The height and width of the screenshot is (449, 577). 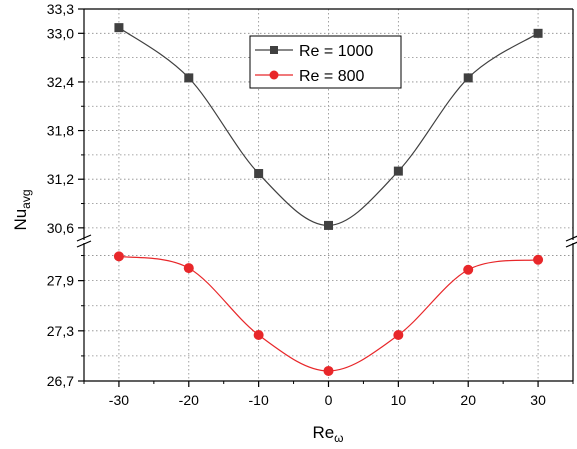 What do you see at coordinates (259, 400) in the screenshot?
I see `x-tick-label: -10` at bounding box center [259, 400].